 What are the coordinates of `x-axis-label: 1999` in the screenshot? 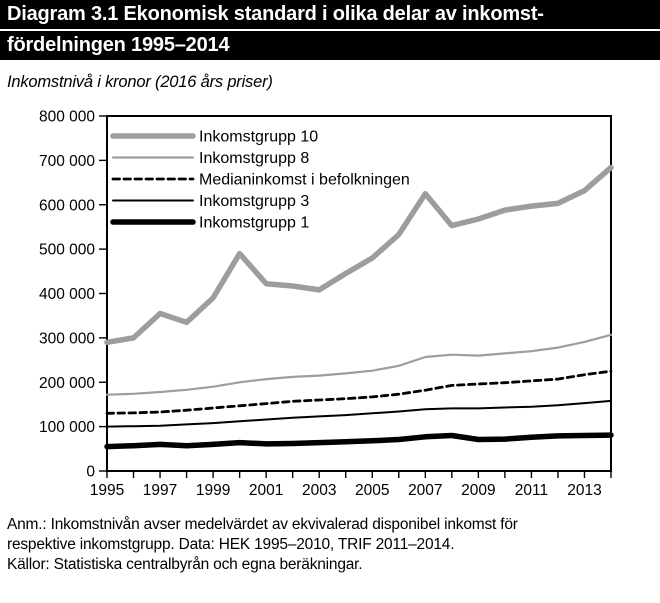 It's located at (213, 490).